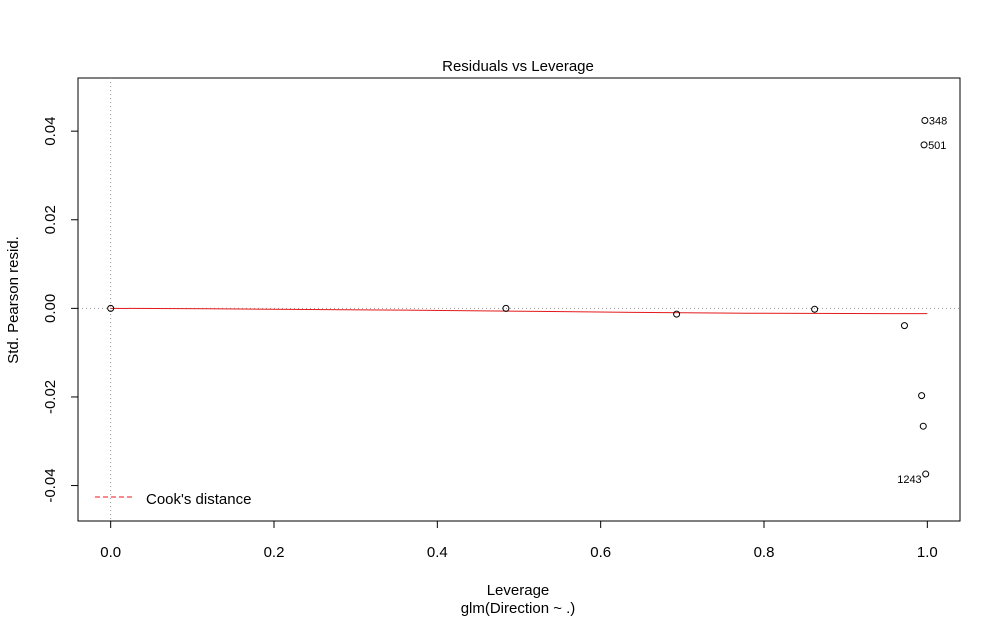  I want to click on point-labels: 348 501 1243, so click(922, 301).